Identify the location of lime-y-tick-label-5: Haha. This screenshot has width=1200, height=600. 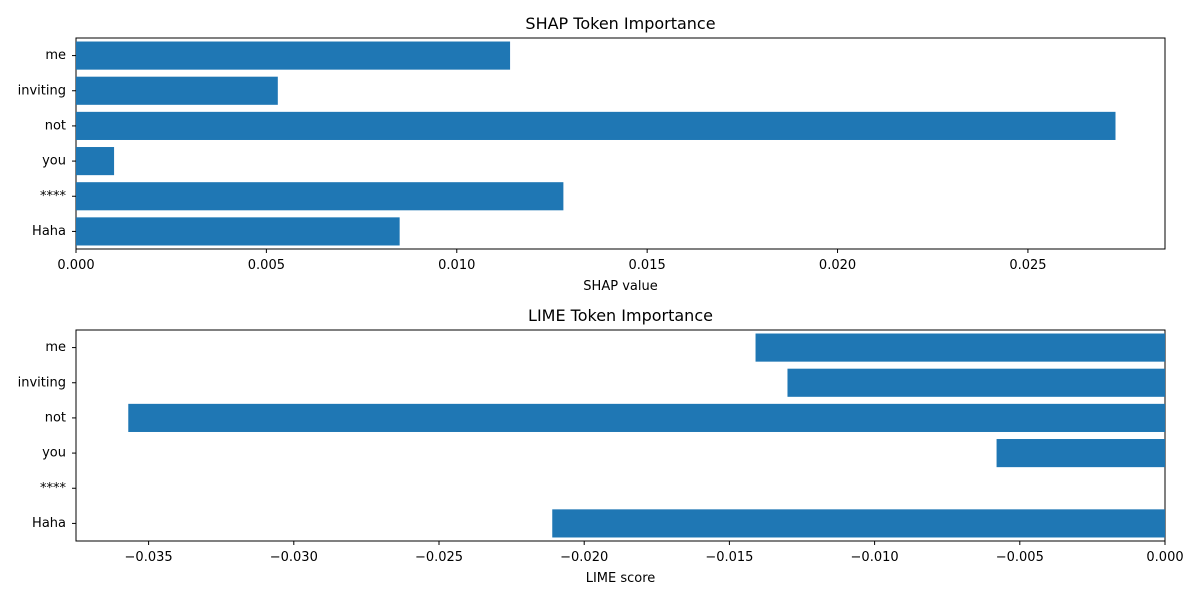
(49, 523).